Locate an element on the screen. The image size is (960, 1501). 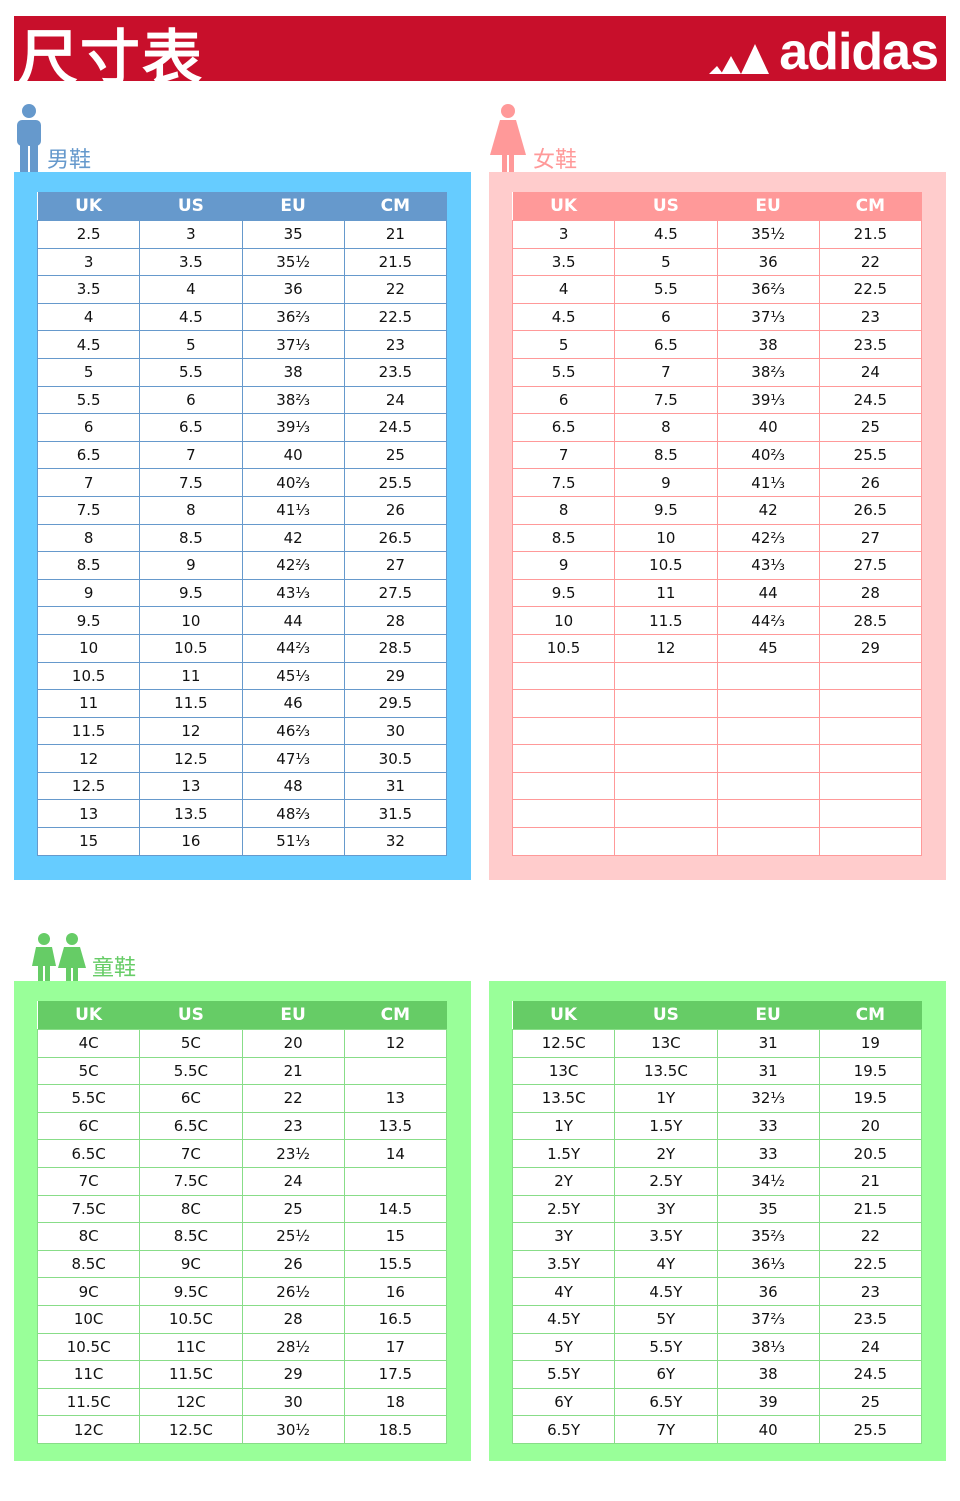
table-row: 1.5Y 2Y 33 20.5 is located at coordinates (717, 1153).